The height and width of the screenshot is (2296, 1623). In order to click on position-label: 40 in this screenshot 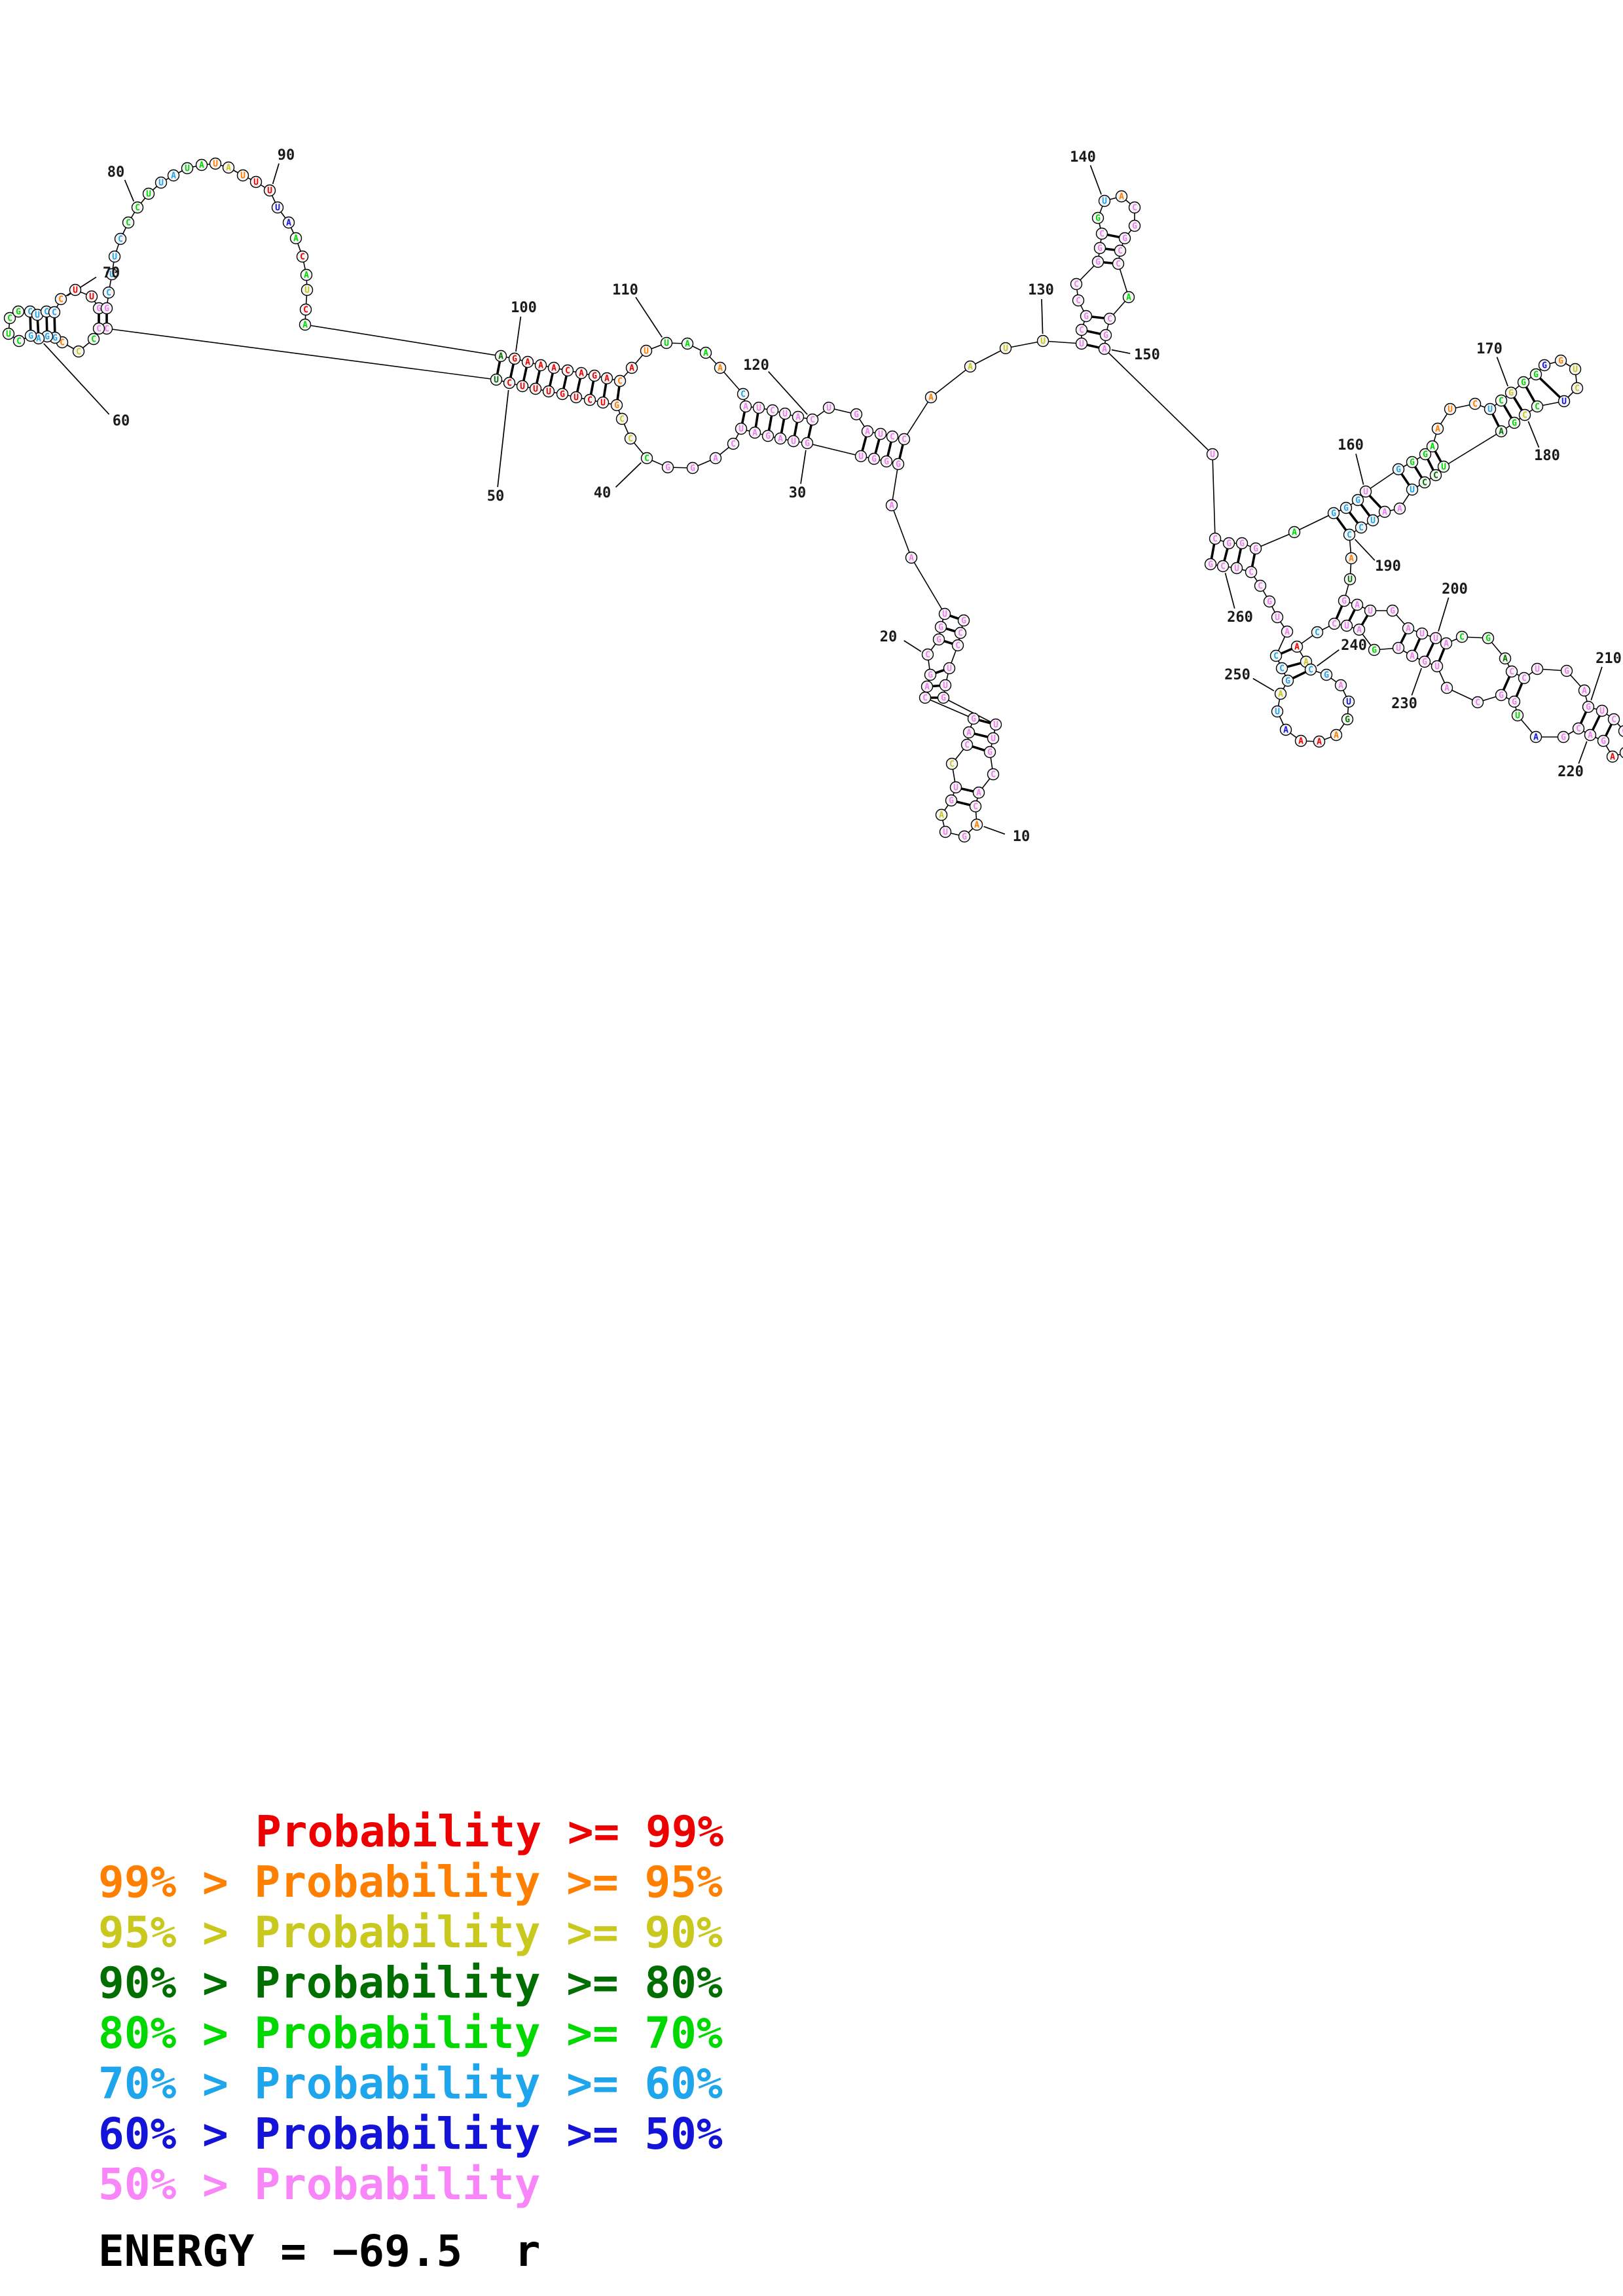, I will do `click(602, 493)`.